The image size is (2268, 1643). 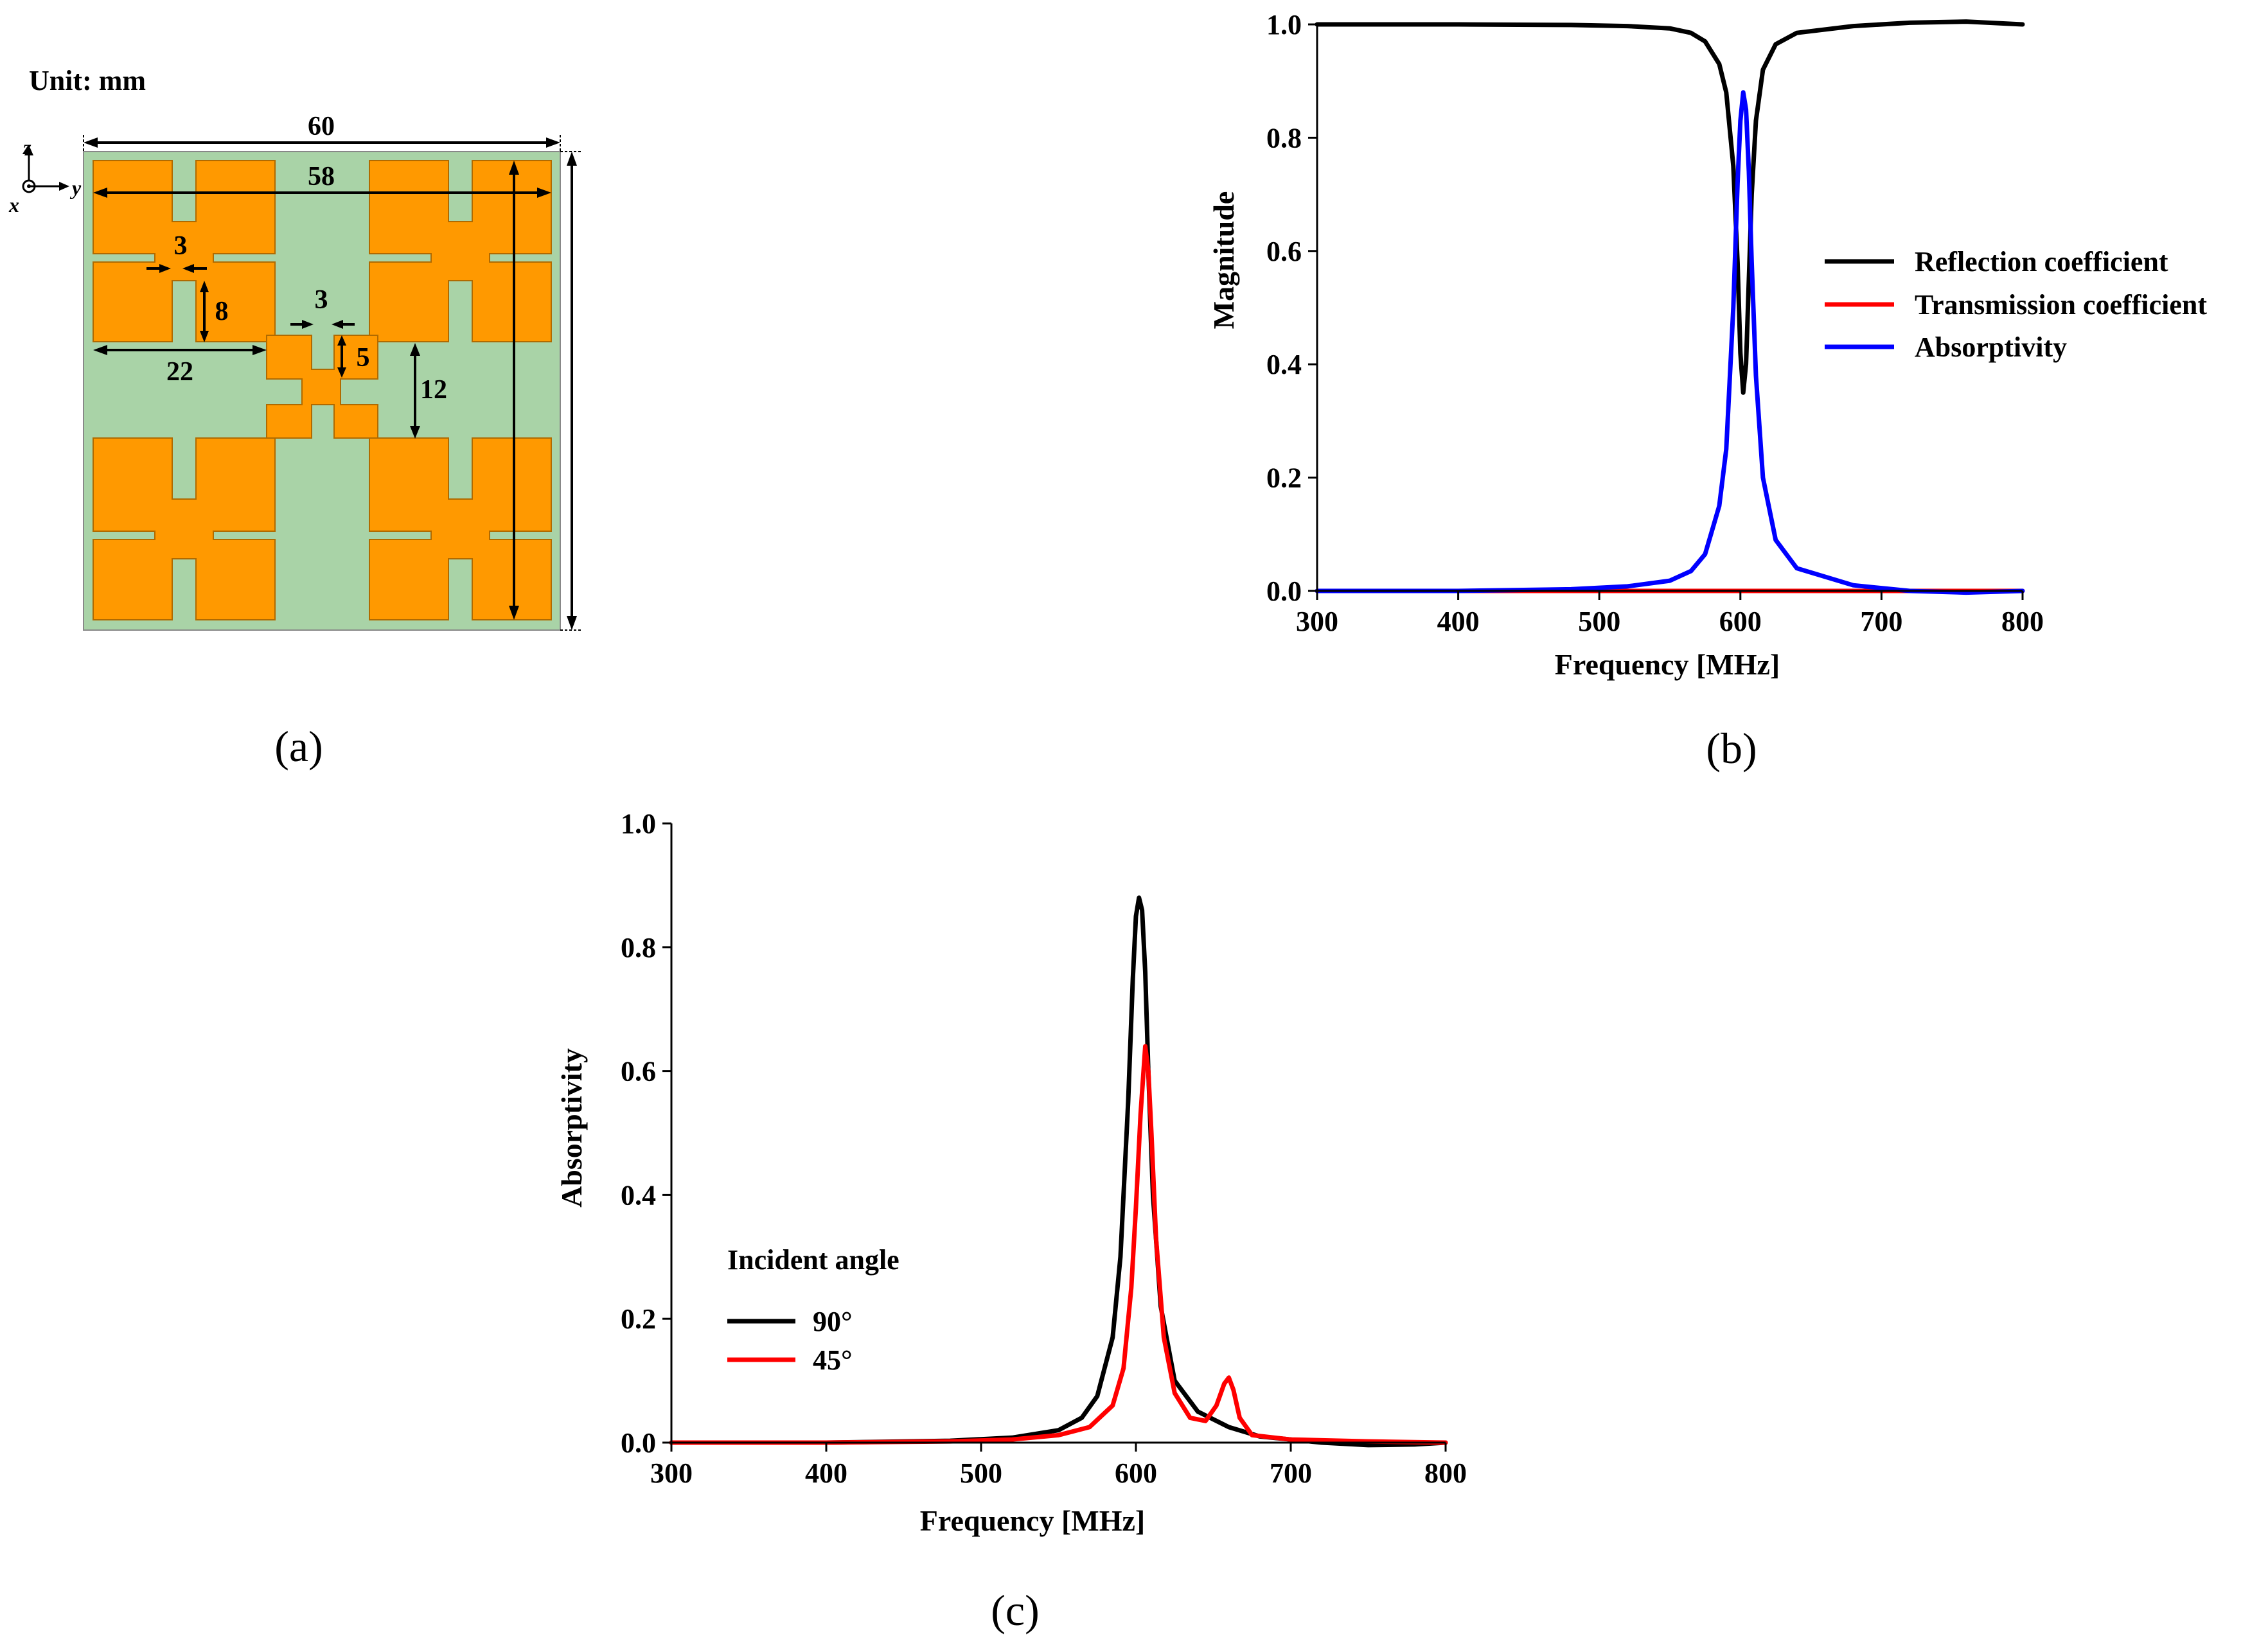 What do you see at coordinates (433, 390) in the screenshot?
I see `dim-12-label: 12` at bounding box center [433, 390].